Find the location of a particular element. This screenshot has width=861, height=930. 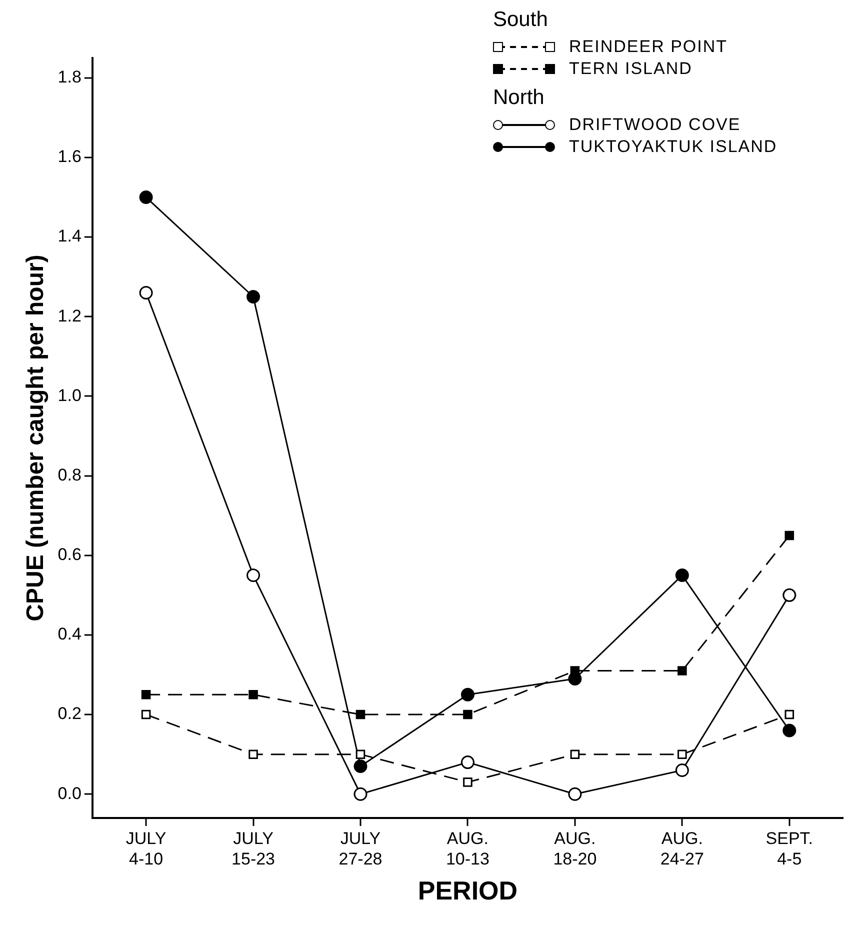

x-tick-label: SEPT. 4-5 is located at coordinates (790, 848).